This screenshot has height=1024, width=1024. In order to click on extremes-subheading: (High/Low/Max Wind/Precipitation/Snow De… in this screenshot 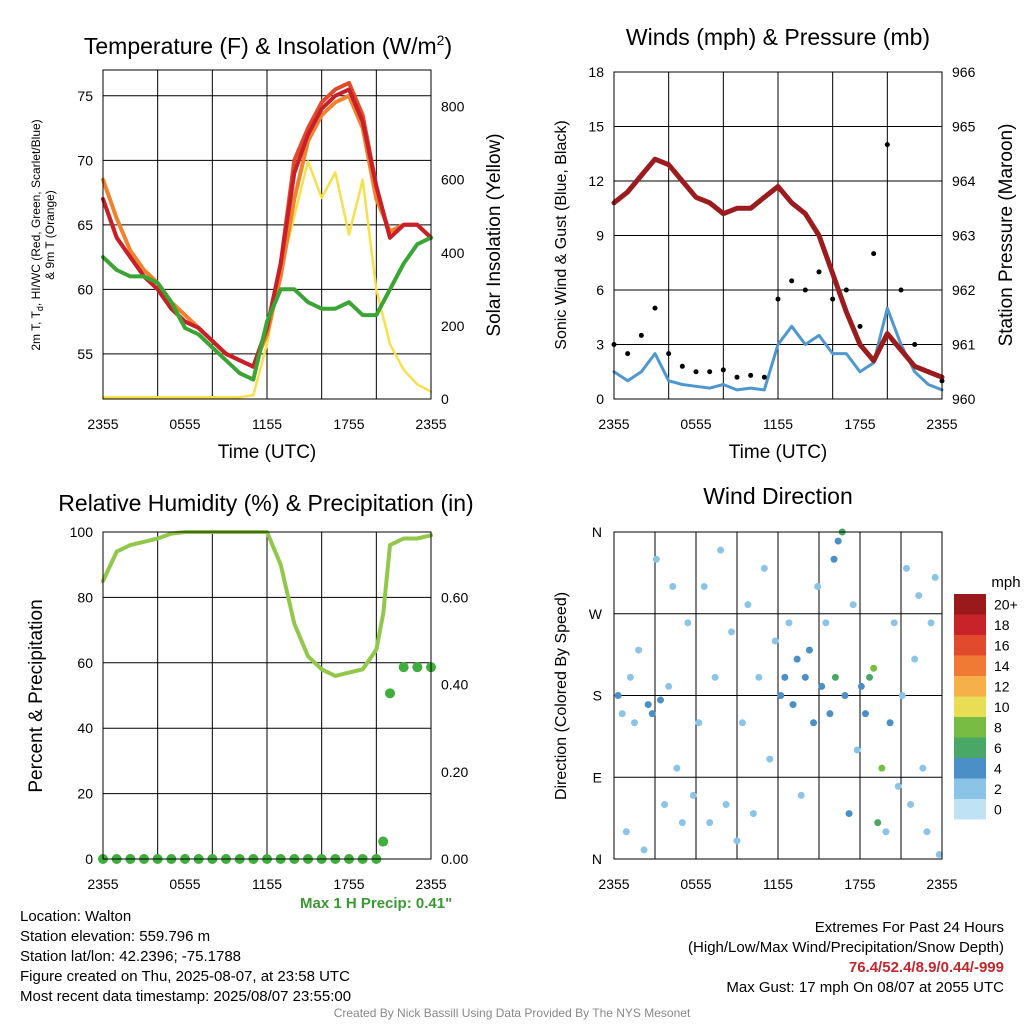, I will do `click(846, 947)`.